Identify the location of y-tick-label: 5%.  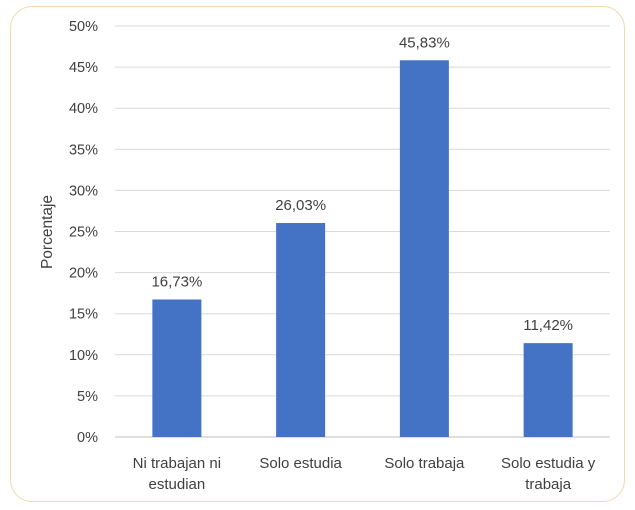
(87, 397).